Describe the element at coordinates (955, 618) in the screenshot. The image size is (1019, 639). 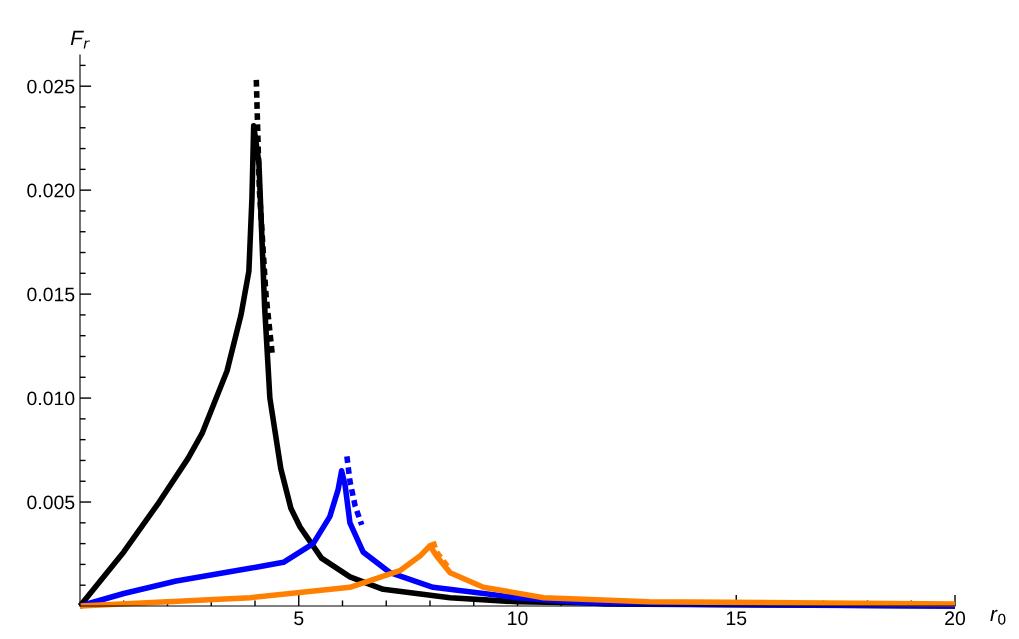
I see `x-tick-label: 20` at that location.